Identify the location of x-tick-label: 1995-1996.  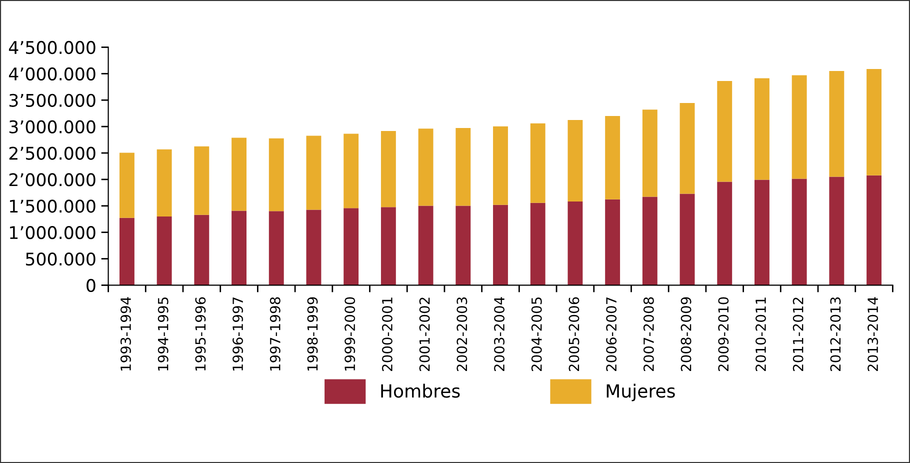
(200, 333).